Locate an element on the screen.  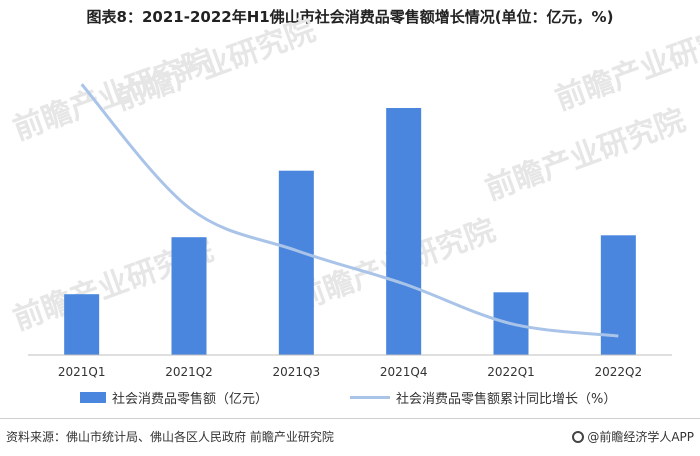
x-tick-label: 2021Q4 is located at coordinates (404, 372).